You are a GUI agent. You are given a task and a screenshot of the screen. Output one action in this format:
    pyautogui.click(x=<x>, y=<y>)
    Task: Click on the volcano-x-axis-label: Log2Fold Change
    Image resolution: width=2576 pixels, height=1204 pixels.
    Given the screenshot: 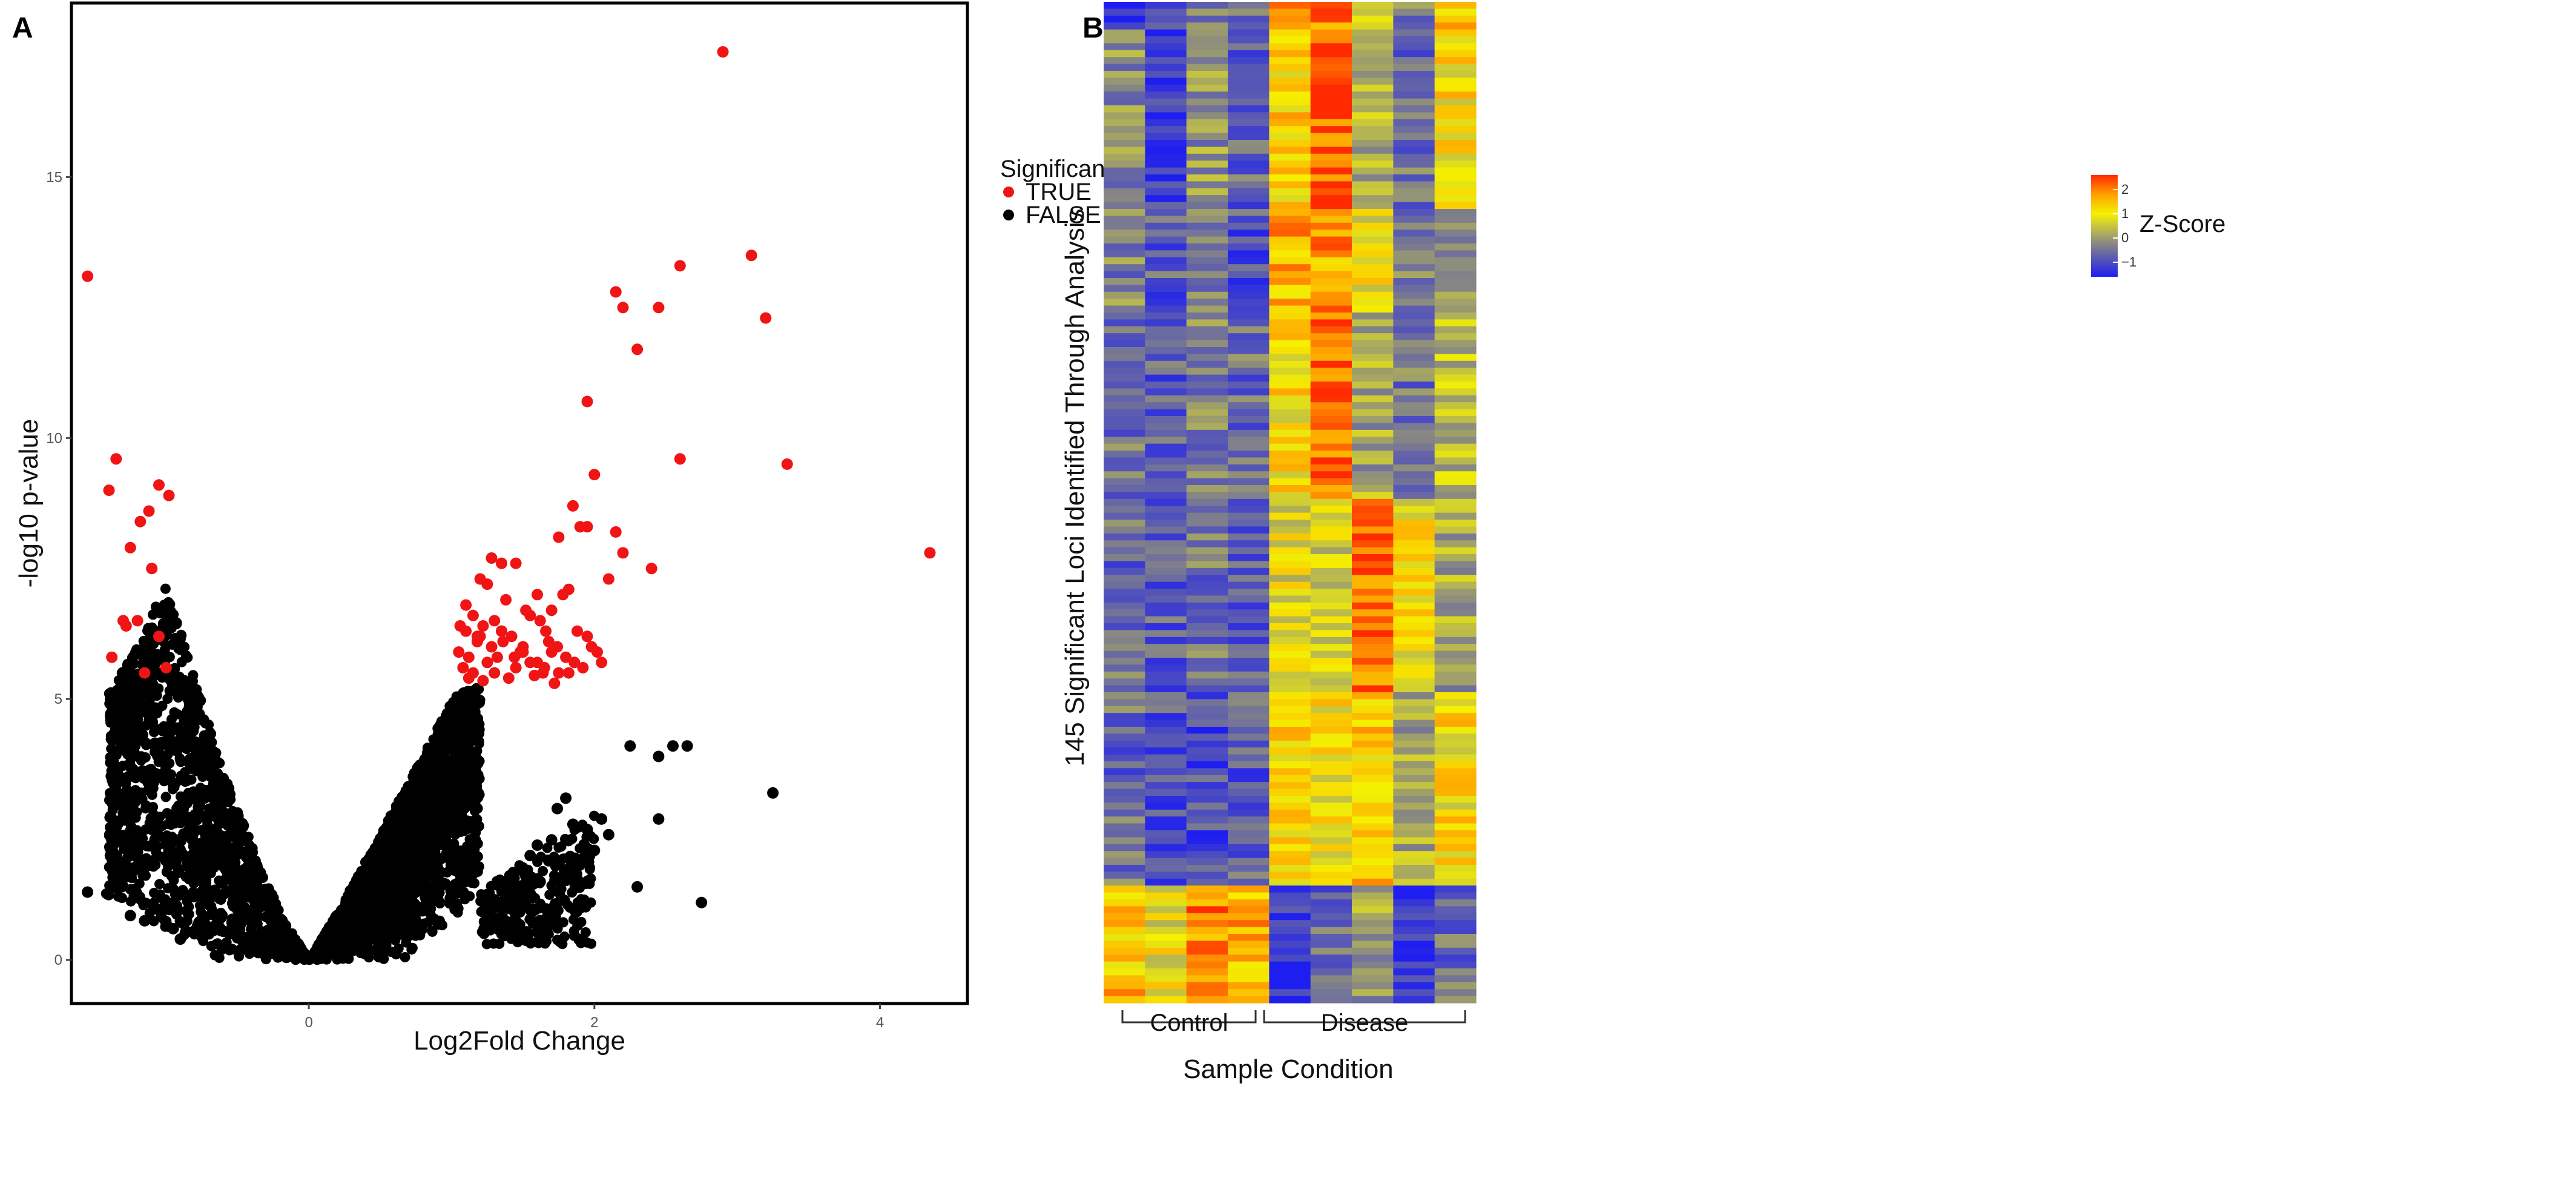 What is the action you would take?
    pyautogui.click(x=519, y=1041)
    